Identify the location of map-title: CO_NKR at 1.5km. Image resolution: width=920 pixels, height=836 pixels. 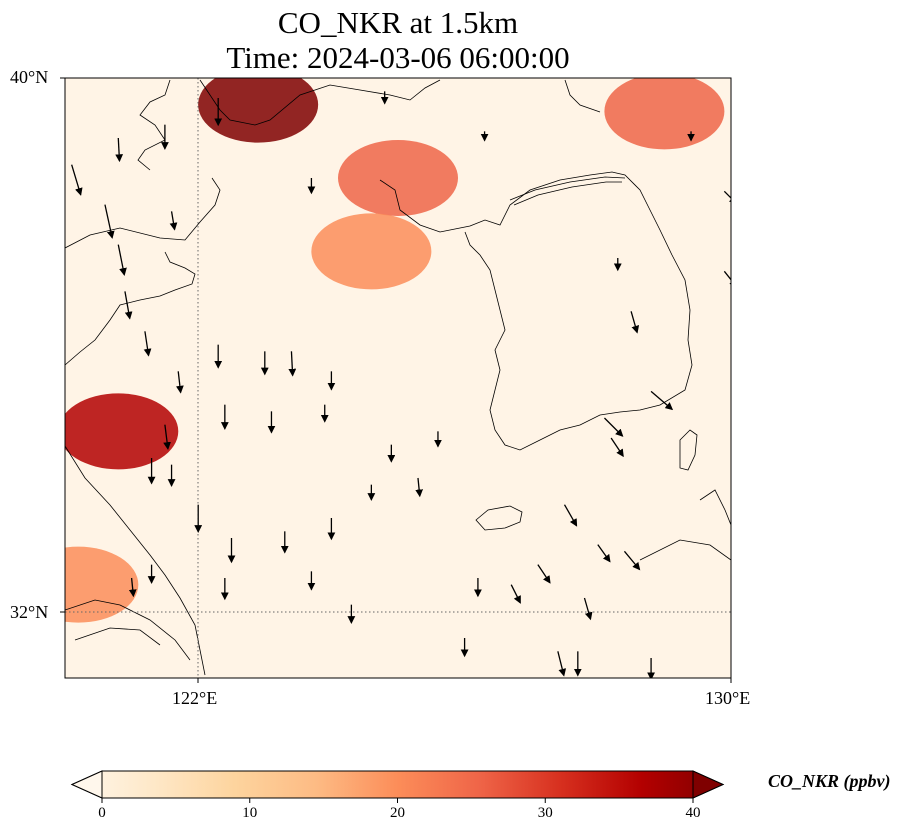
(398, 22).